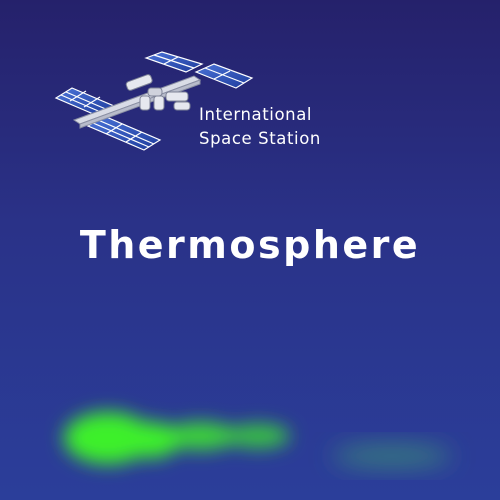 Image resolution: width=500 pixels, height=500 pixels. I want to click on solar-panel-left-lower, so click(124, 133).